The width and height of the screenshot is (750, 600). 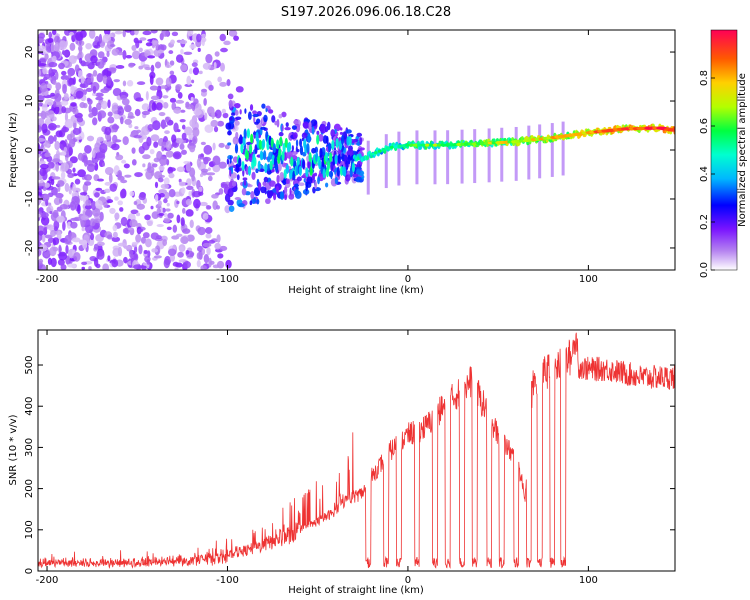 I want to click on spectrogram-y-tick-label: 20, so click(x=29, y=52).